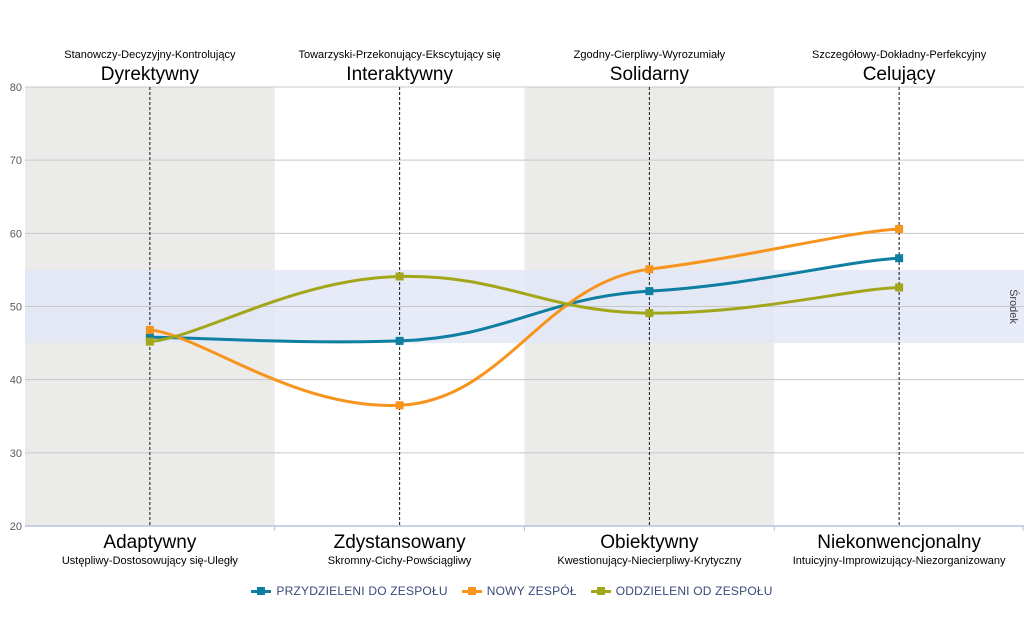 This screenshot has width=1024, height=617. What do you see at coordinates (650, 74) in the screenshot?
I see `top-main-label: Solidarny` at bounding box center [650, 74].